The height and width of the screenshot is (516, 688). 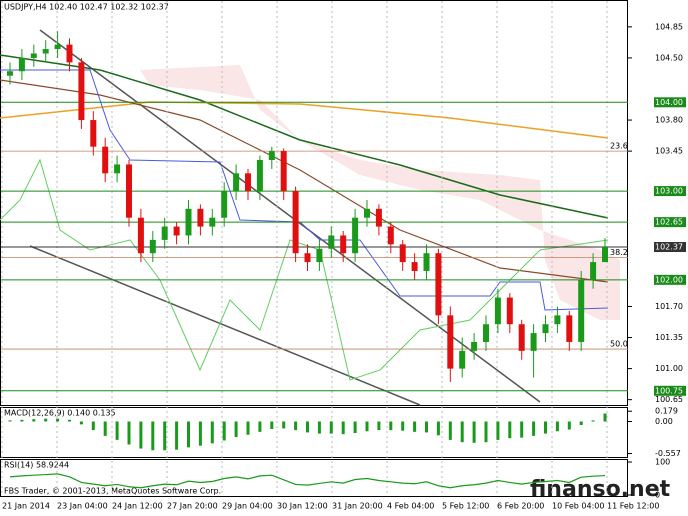 I want to click on x-tick-label: 27 Jan 20:00, so click(x=192, y=506).